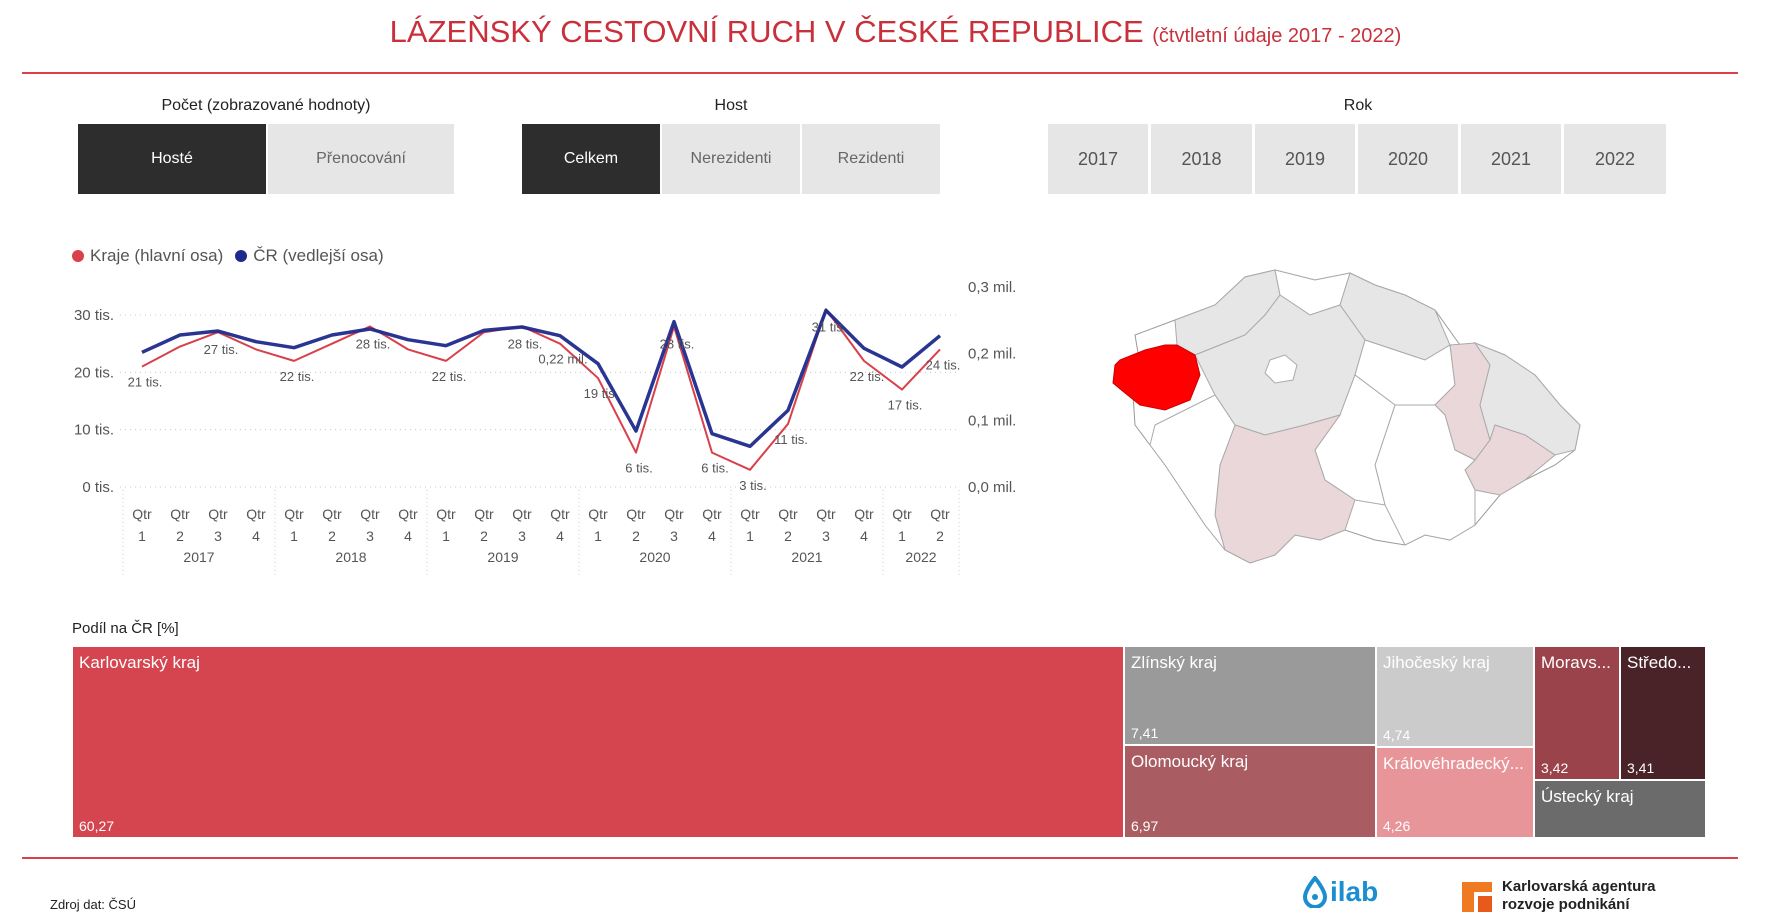 Image resolution: width=1791 pixels, height=924 pixels. What do you see at coordinates (871, 159) in the screenshot?
I see `slicer-button-rezidenti: Rezidenti` at bounding box center [871, 159].